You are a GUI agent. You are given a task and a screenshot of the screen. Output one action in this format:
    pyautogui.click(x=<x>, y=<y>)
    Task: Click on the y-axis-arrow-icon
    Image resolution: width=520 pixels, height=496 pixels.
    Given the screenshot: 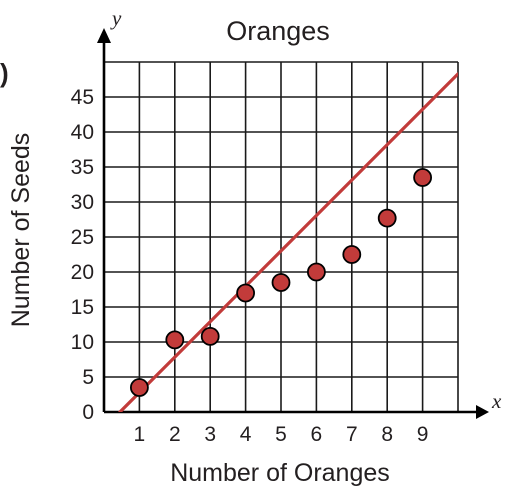 What is the action you would take?
    pyautogui.click(x=104, y=35)
    